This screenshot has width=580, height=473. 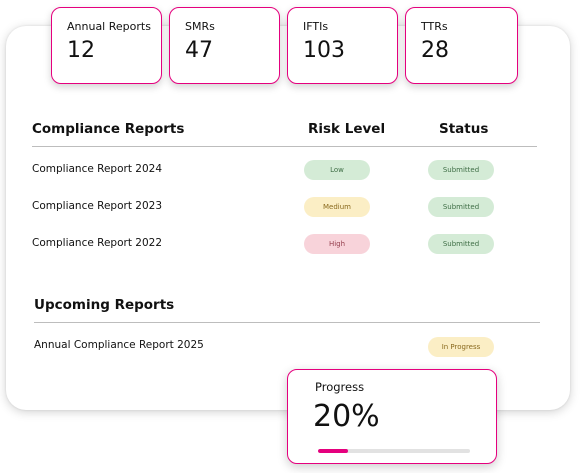 I want to click on risk-badge-medium: Medium, so click(x=337, y=207).